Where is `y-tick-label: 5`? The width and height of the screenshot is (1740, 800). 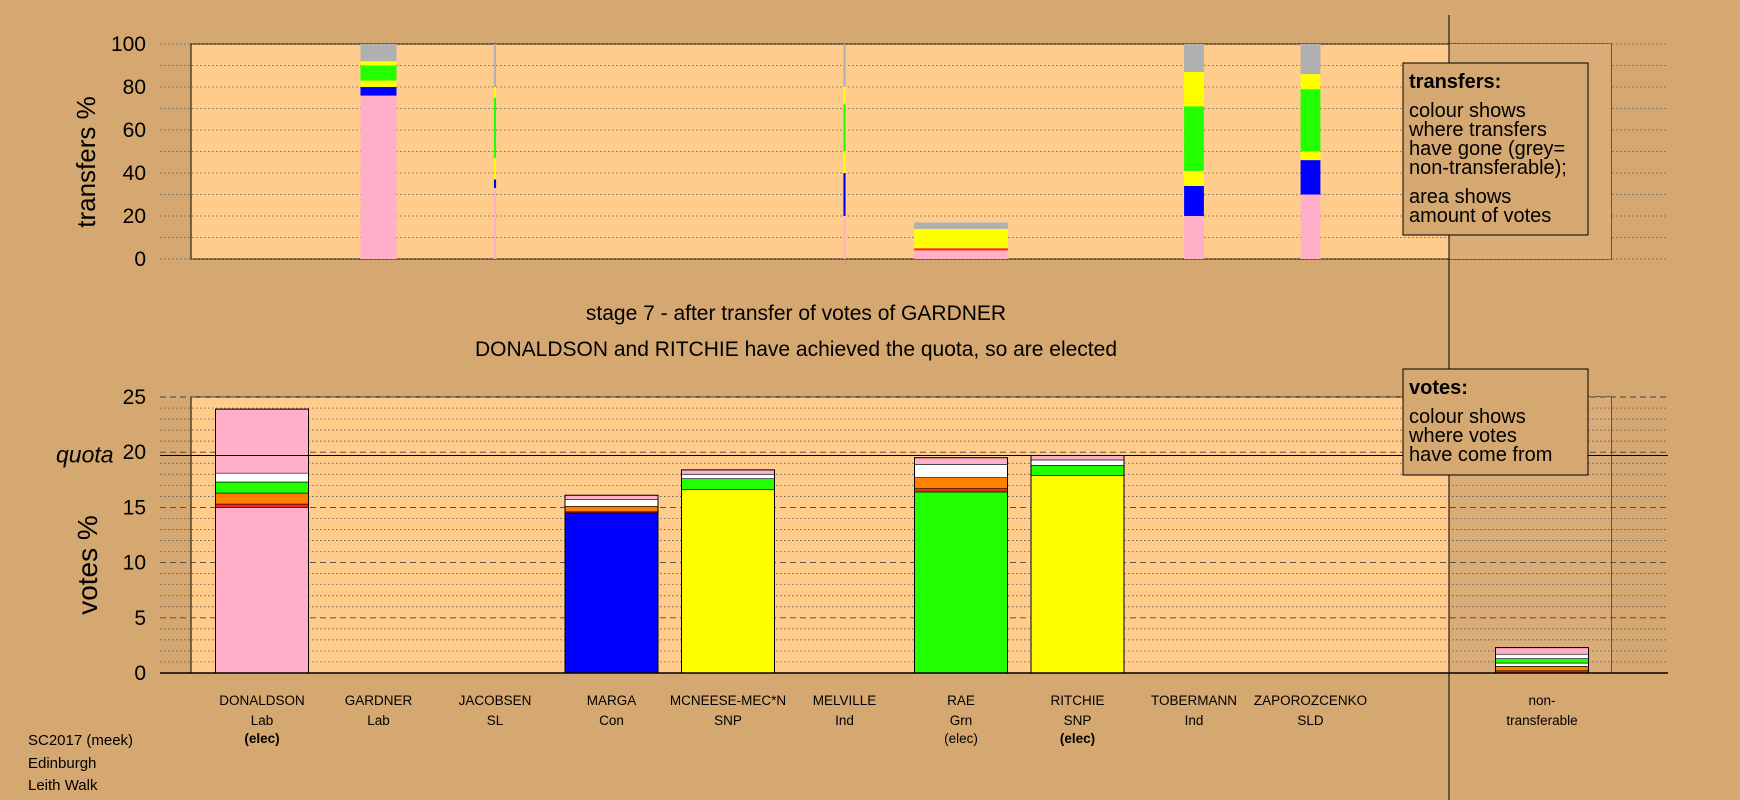
y-tick-label: 5 is located at coordinates (140, 618).